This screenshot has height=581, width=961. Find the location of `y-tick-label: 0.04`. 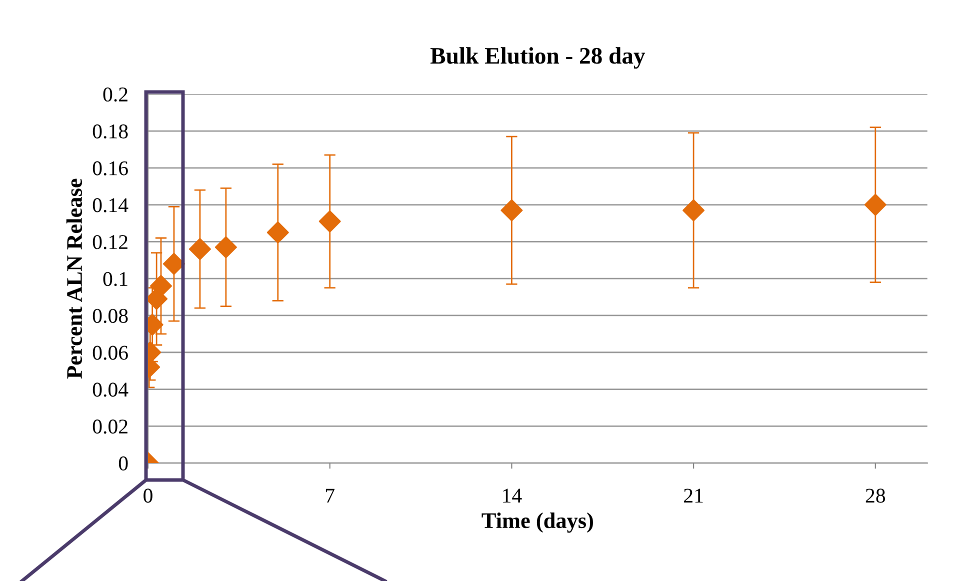

y-tick-label: 0.04 is located at coordinates (110, 389).